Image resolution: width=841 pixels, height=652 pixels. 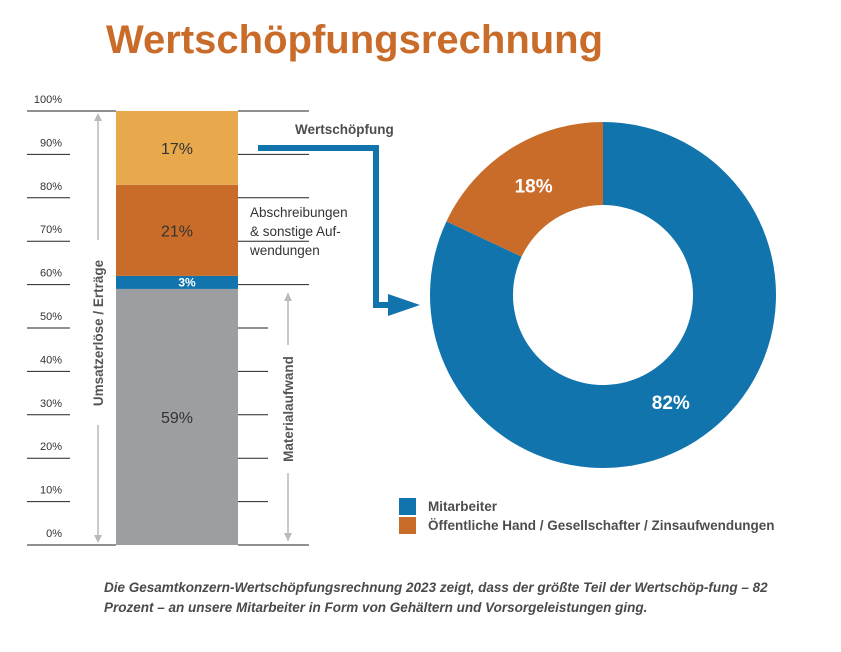 What do you see at coordinates (587, 506) in the screenshot?
I see `legend-item: Mitarbeiter` at bounding box center [587, 506].